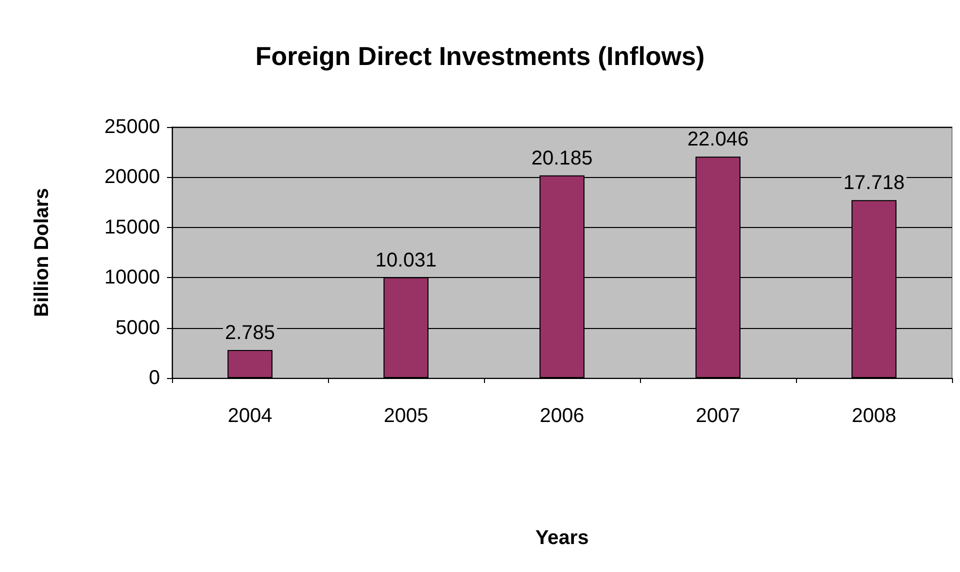 Image resolution: width=960 pixels, height=572 pixels. Describe the element at coordinates (406, 416) in the screenshot. I see `x-tick-label: 2005` at that location.